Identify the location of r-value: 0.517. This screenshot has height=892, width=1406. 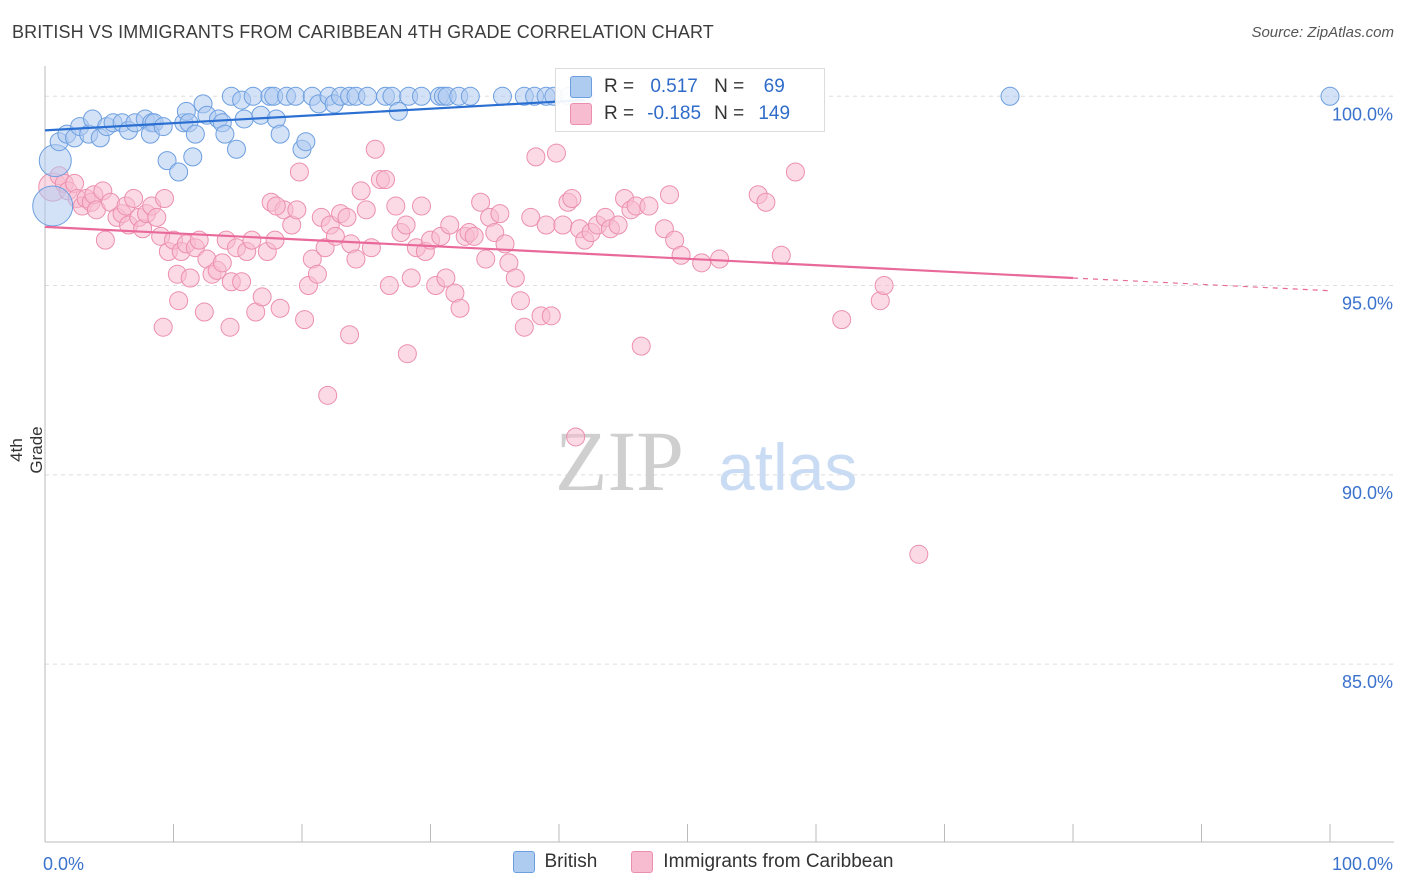
(674, 86).